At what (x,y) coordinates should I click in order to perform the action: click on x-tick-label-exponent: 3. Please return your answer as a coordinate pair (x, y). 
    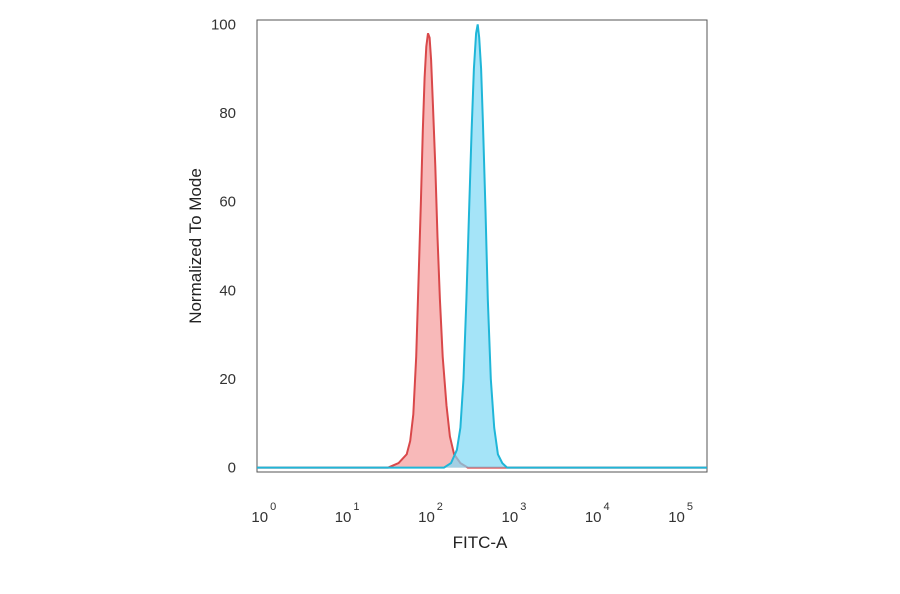
    Looking at the image, I should click on (523, 507).